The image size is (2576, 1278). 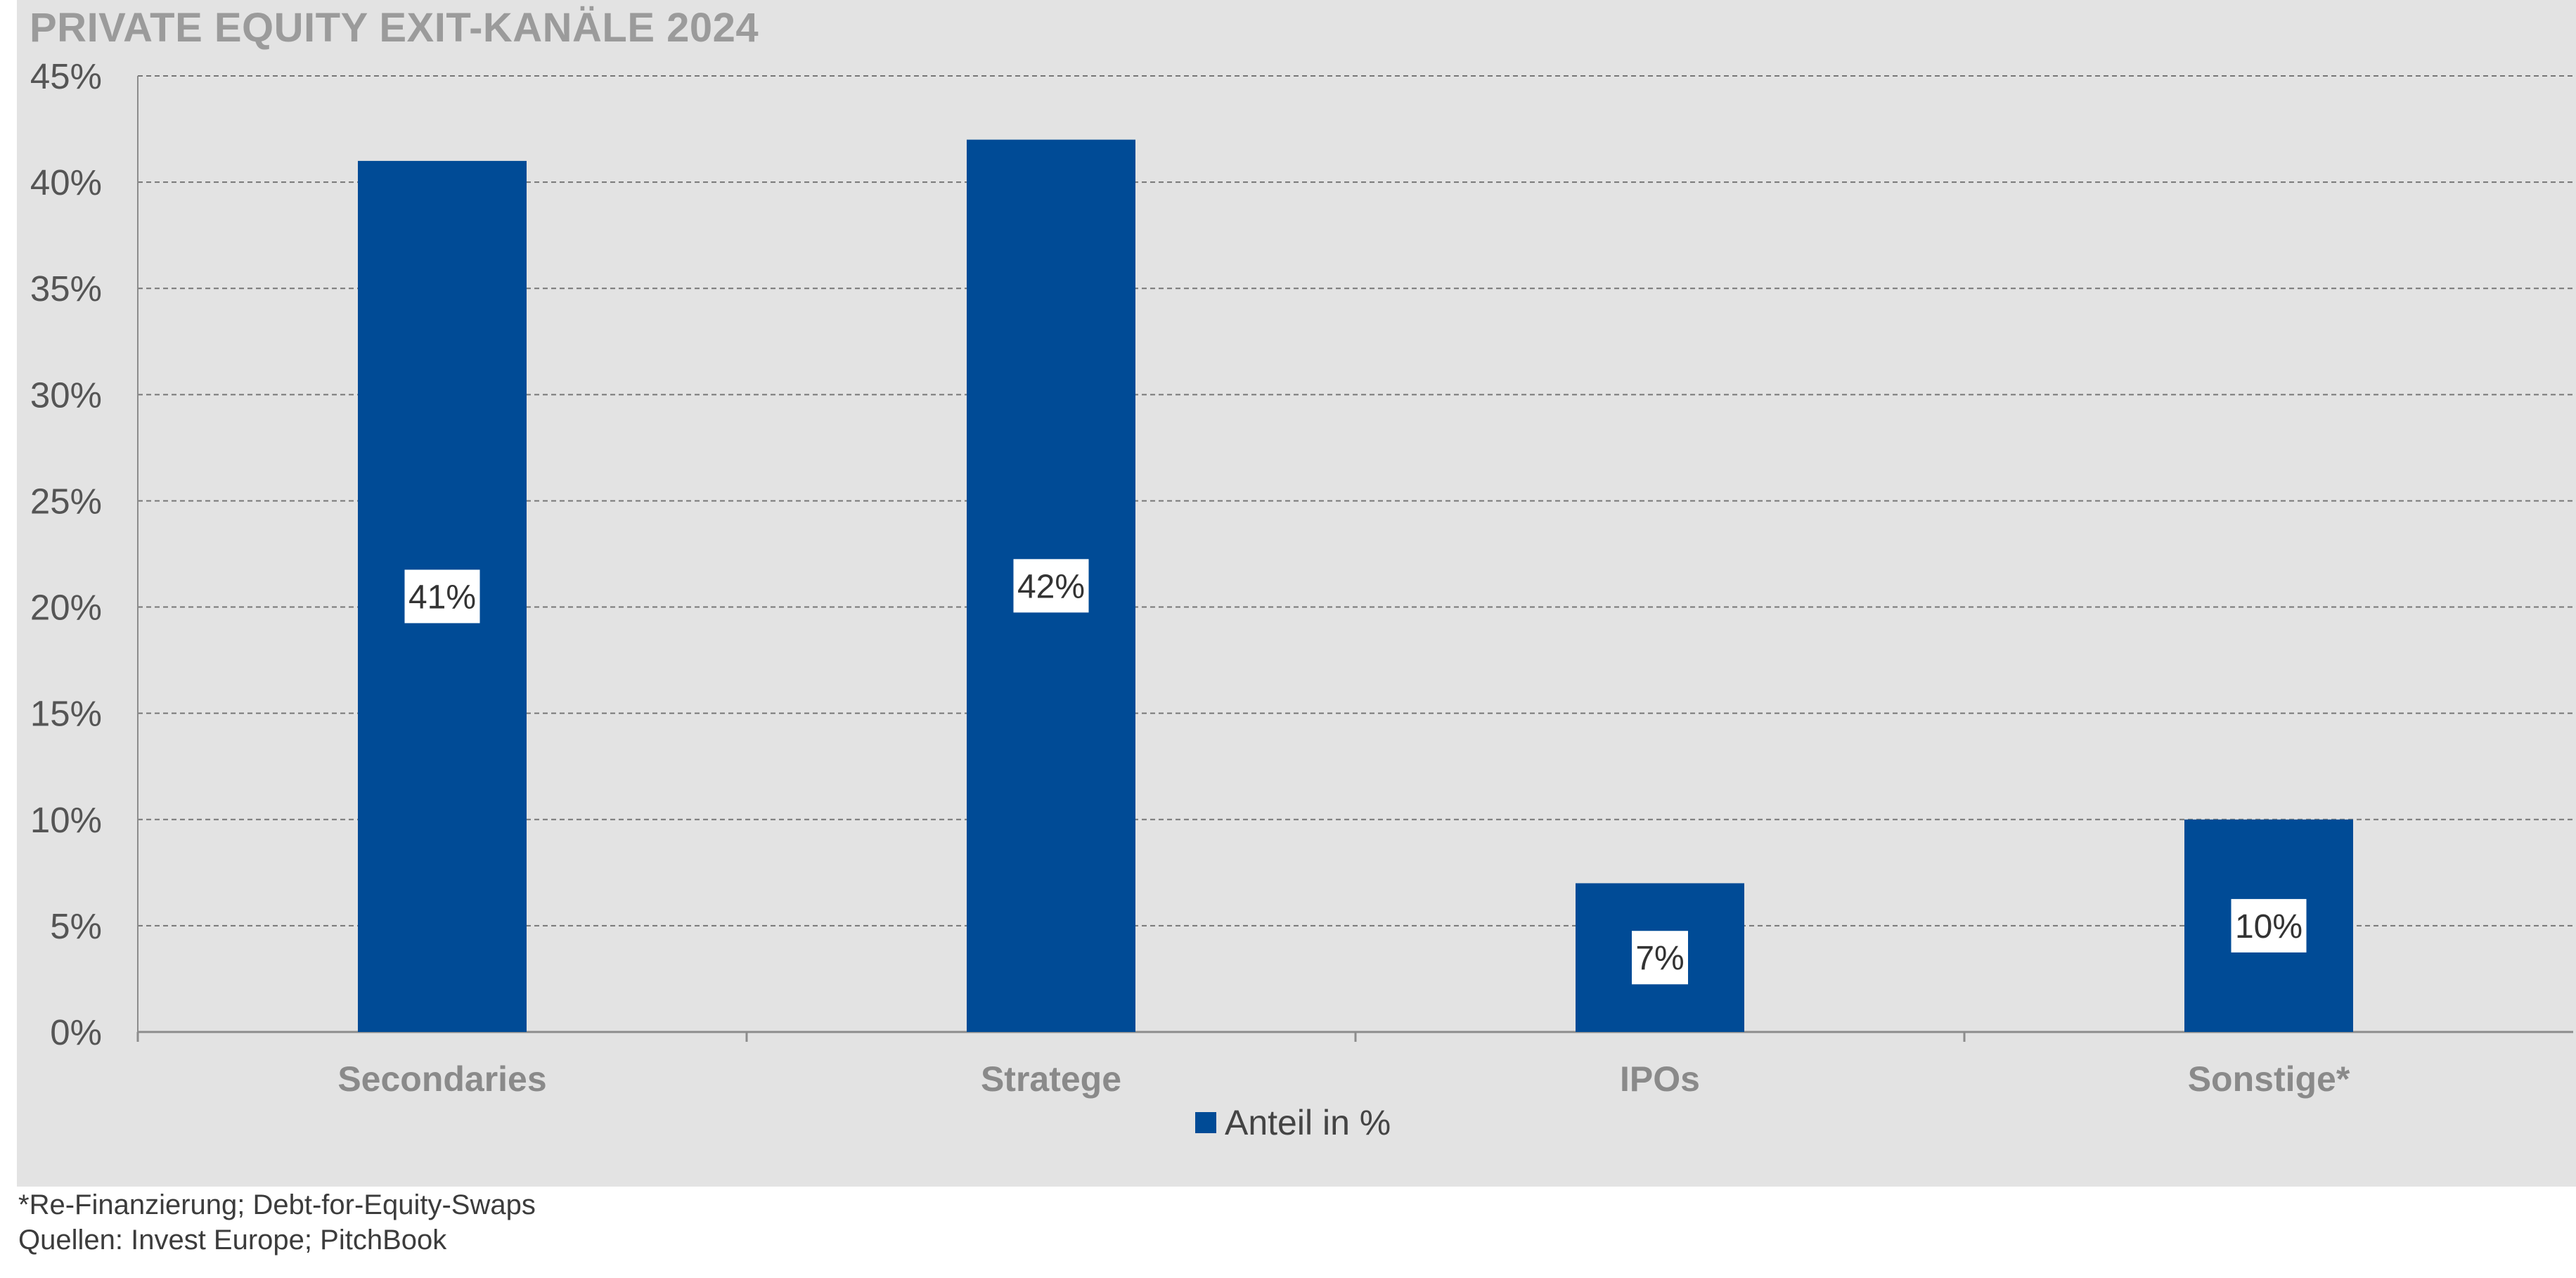 I want to click on y-tick-label: 45%, so click(x=66, y=76).